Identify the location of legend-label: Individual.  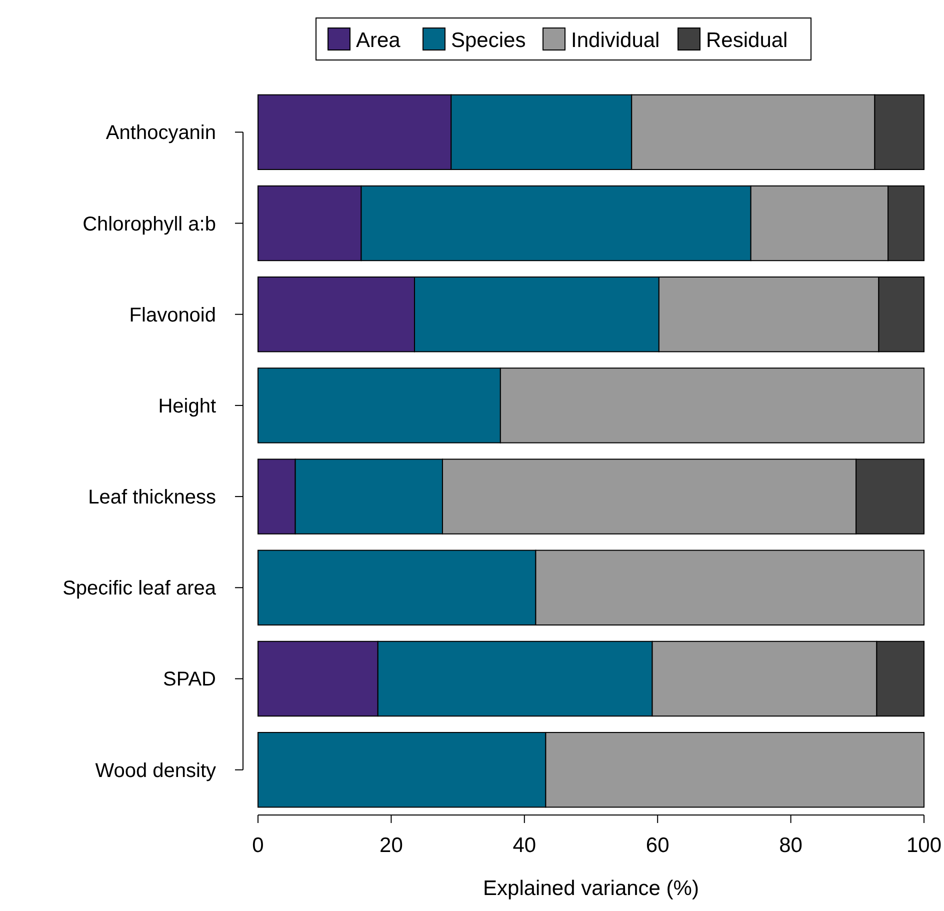
(615, 40).